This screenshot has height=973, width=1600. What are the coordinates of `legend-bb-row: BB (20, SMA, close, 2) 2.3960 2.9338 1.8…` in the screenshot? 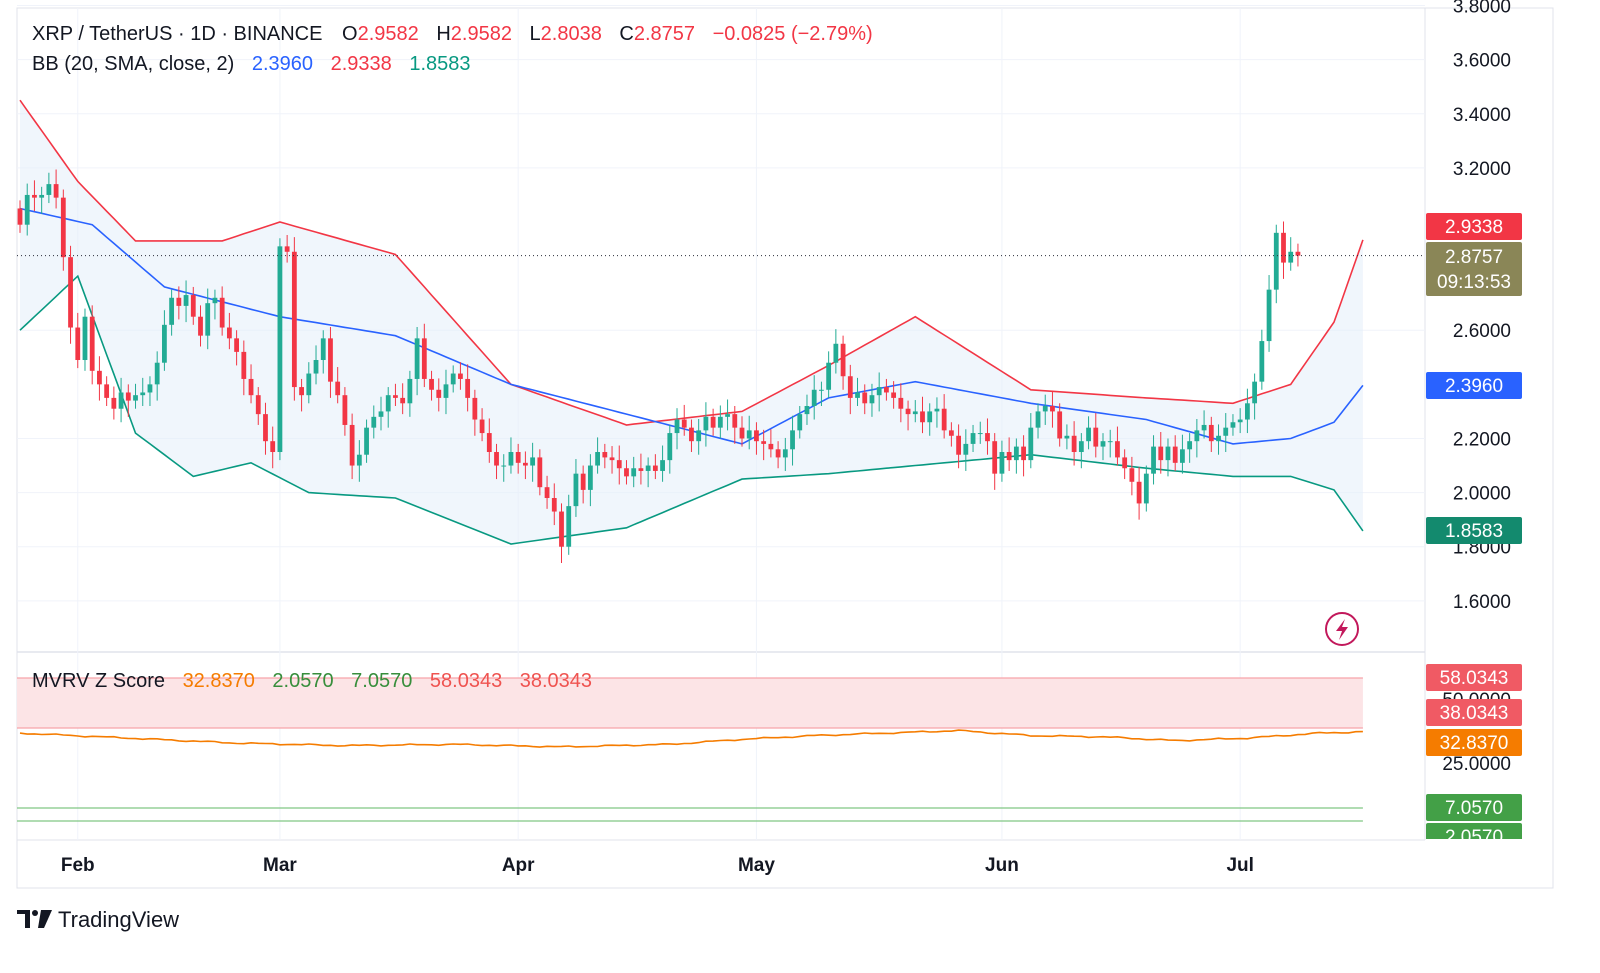 It's located at (251, 64).